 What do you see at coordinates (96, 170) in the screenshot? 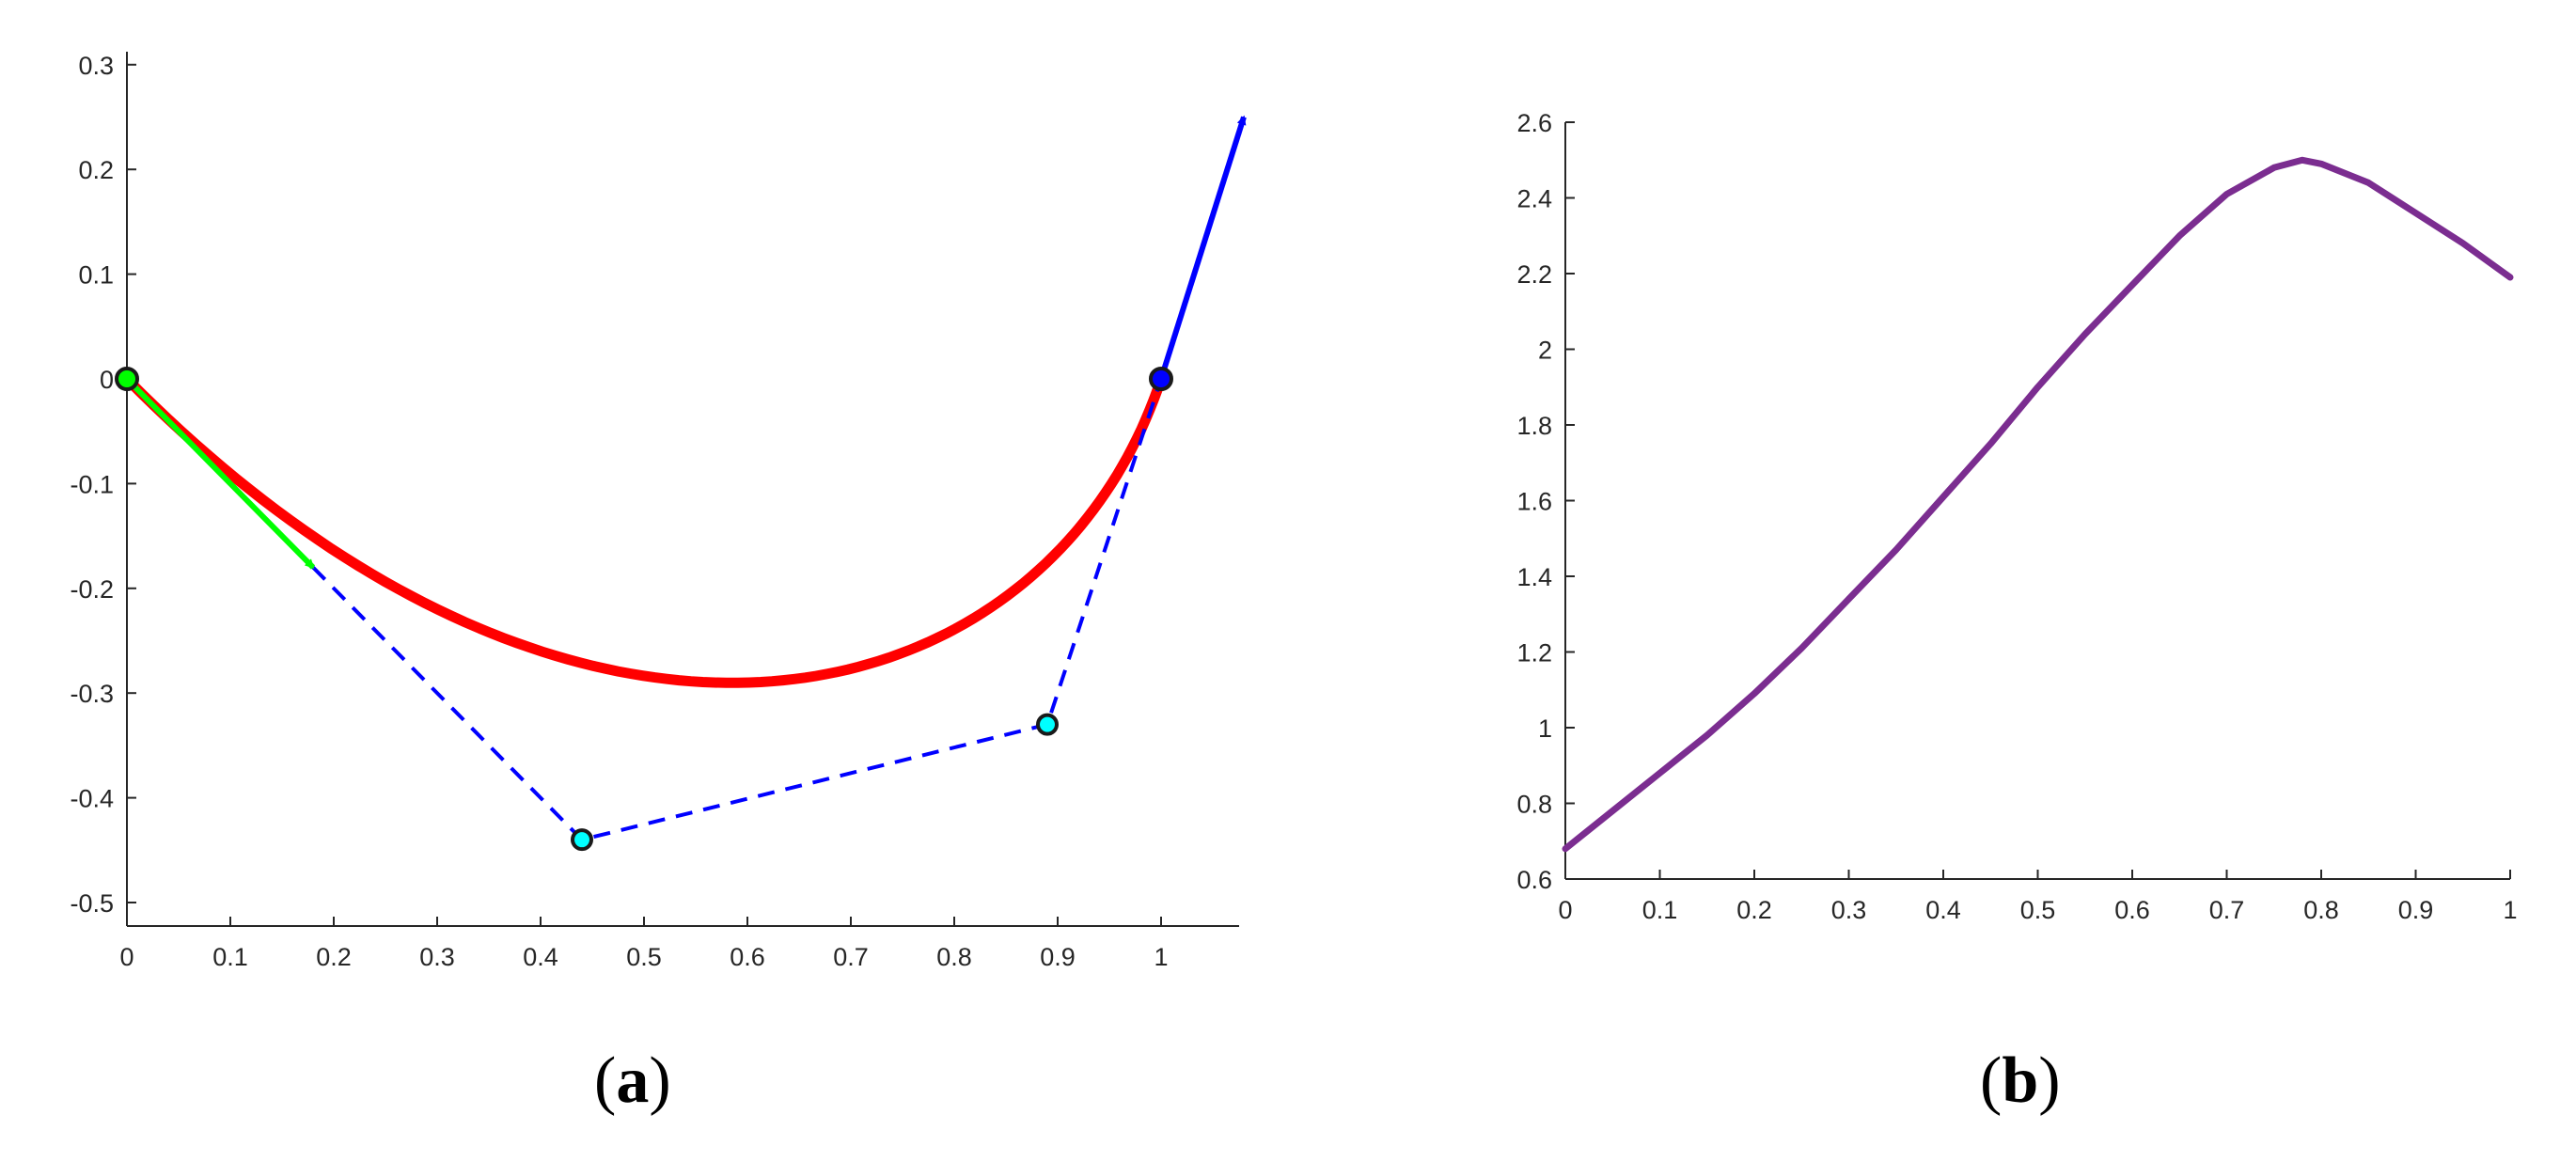
I see `chart-a-y-tick-label: 0.2` at bounding box center [96, 170].